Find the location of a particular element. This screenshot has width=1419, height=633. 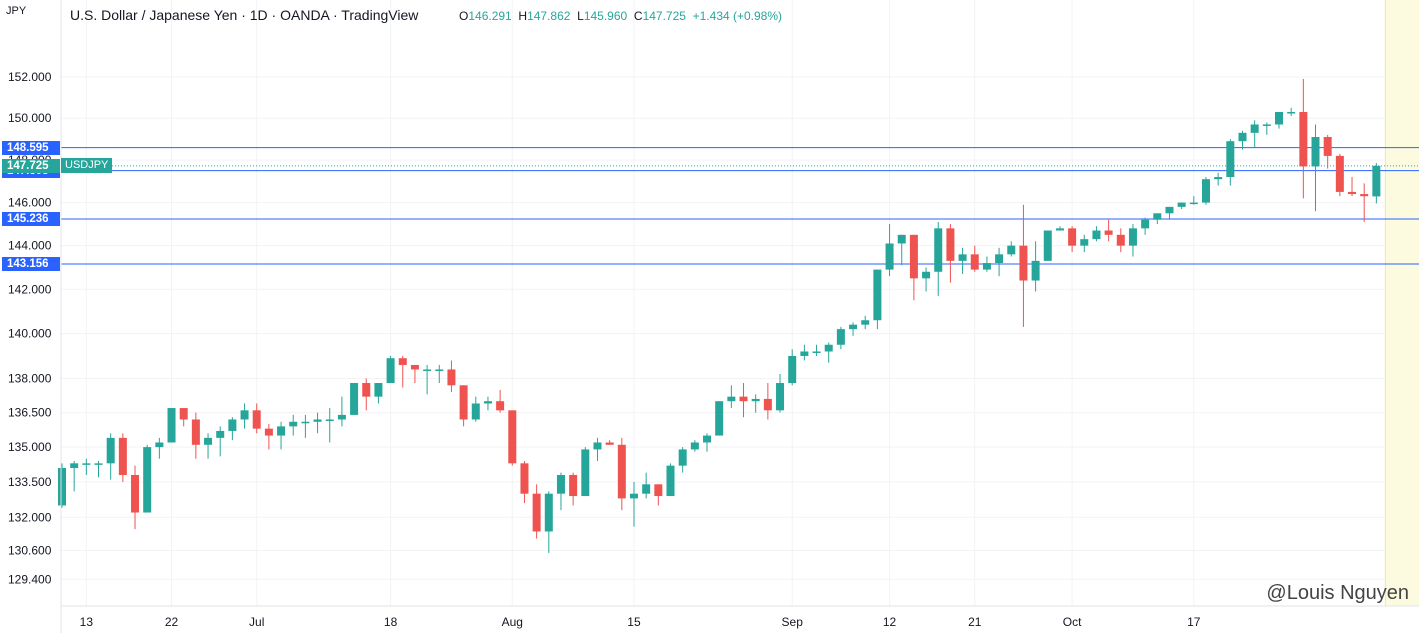

level-tag: 148.595 is located at coordinates (31, 147).